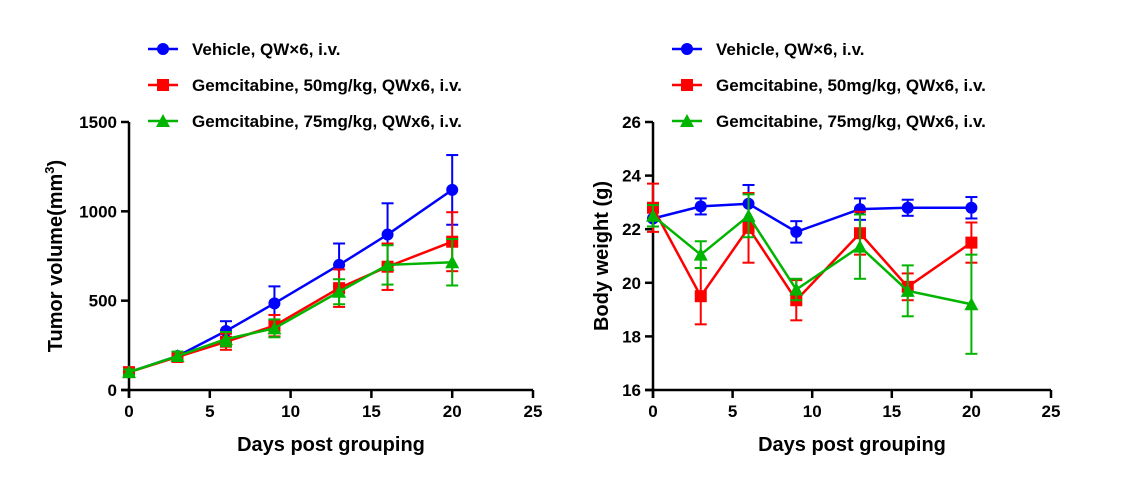 The height and width of the screenshot is (503, 1139). I want to click on chart1-ylabel: Tumor volume(mm3), so click(54, 256).